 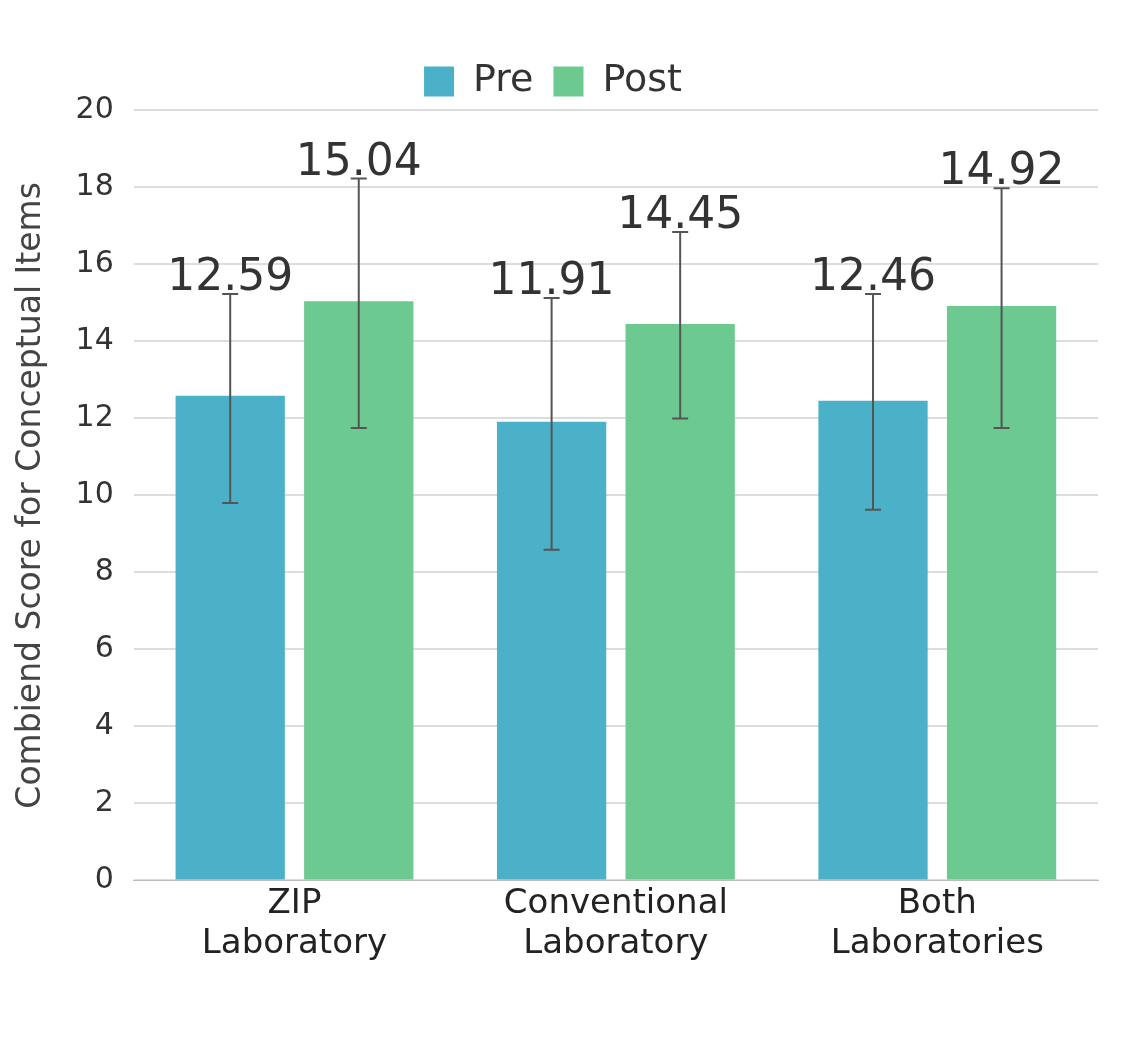 I want to click on y-tick-label: 12, so click(x=94, y=416).